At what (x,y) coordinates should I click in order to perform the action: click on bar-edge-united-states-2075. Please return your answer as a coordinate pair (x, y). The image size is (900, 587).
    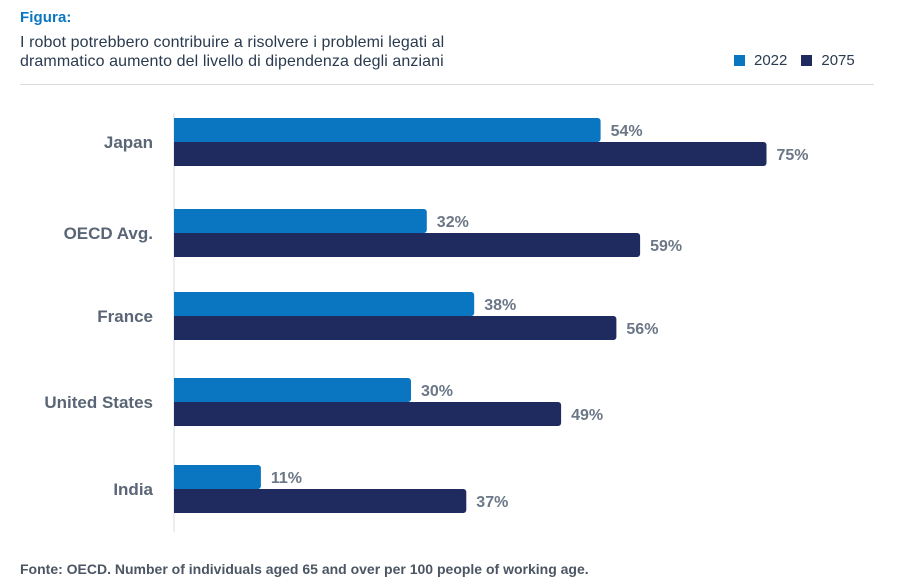
    Looking at the image, I should click on (176, 414).